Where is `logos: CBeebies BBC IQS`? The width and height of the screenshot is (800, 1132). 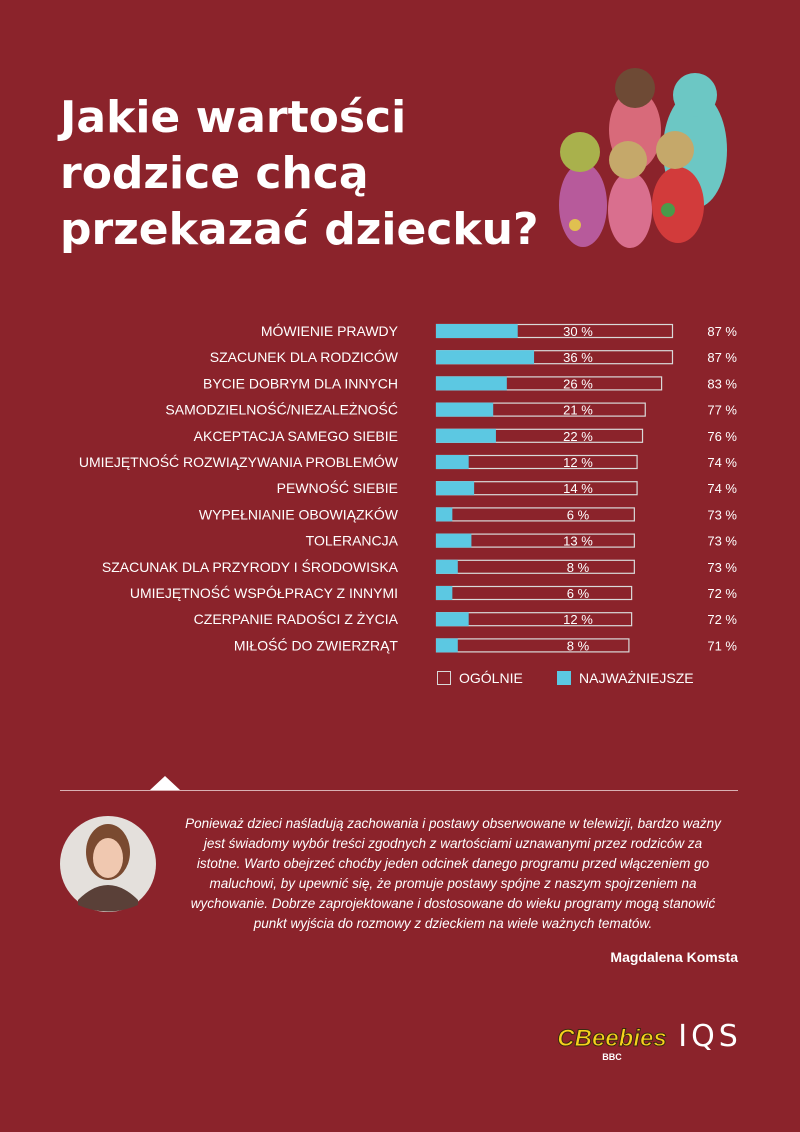 logos: CBeebies BBC IQS is located at coordinates (649, 1040).